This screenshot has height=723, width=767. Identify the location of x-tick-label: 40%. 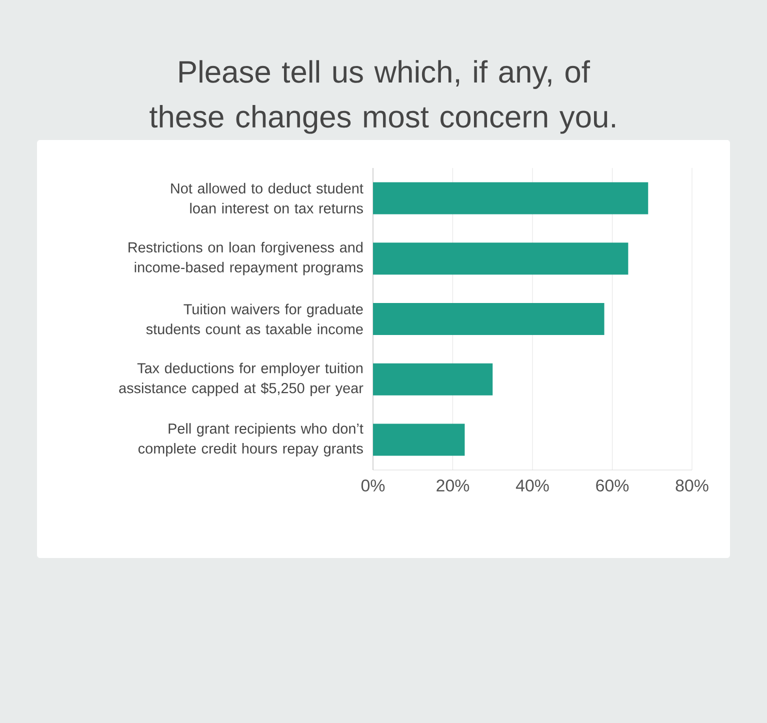
(532, 486).